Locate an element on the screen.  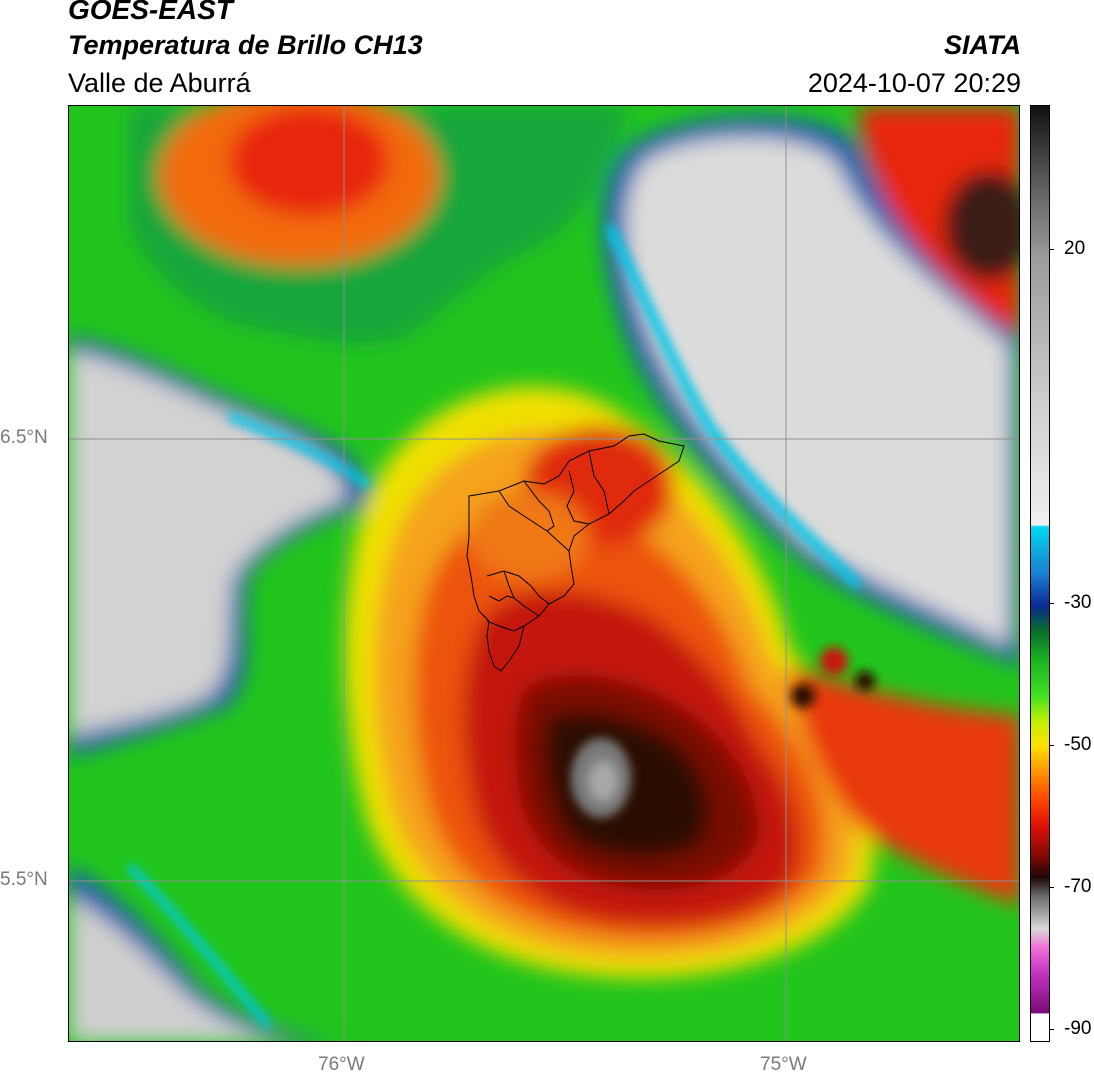
colorbar is located at coordinates (1040, 573).